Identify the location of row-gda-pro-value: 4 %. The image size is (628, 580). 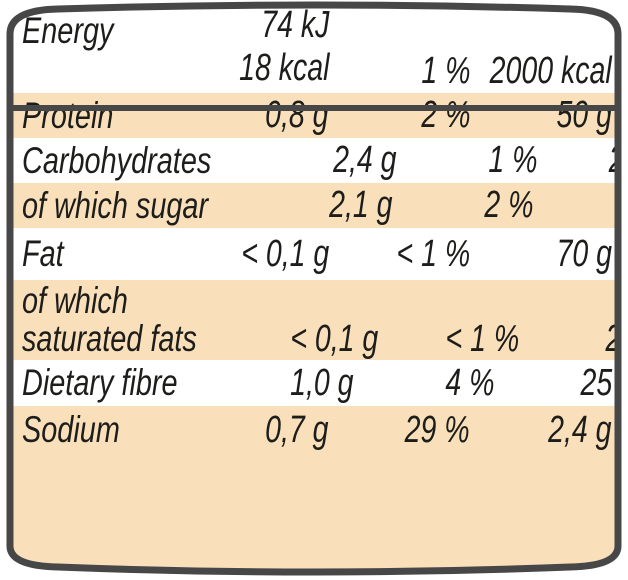
(470, 382).